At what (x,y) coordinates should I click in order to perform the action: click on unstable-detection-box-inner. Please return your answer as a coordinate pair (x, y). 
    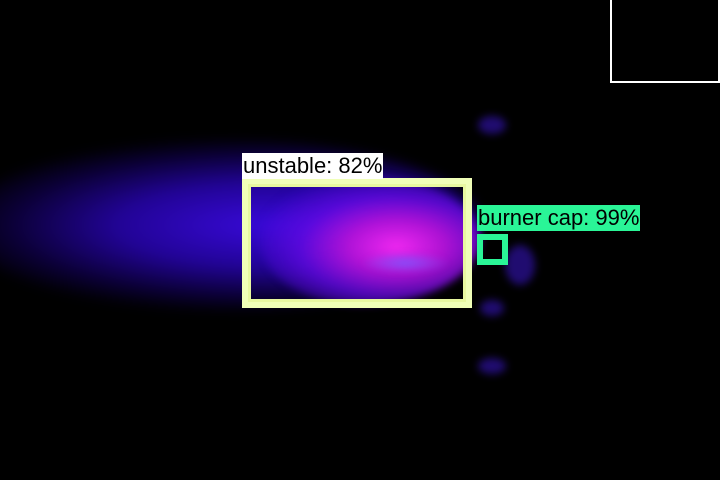
    Looking at the image, I should click on (357, 243).